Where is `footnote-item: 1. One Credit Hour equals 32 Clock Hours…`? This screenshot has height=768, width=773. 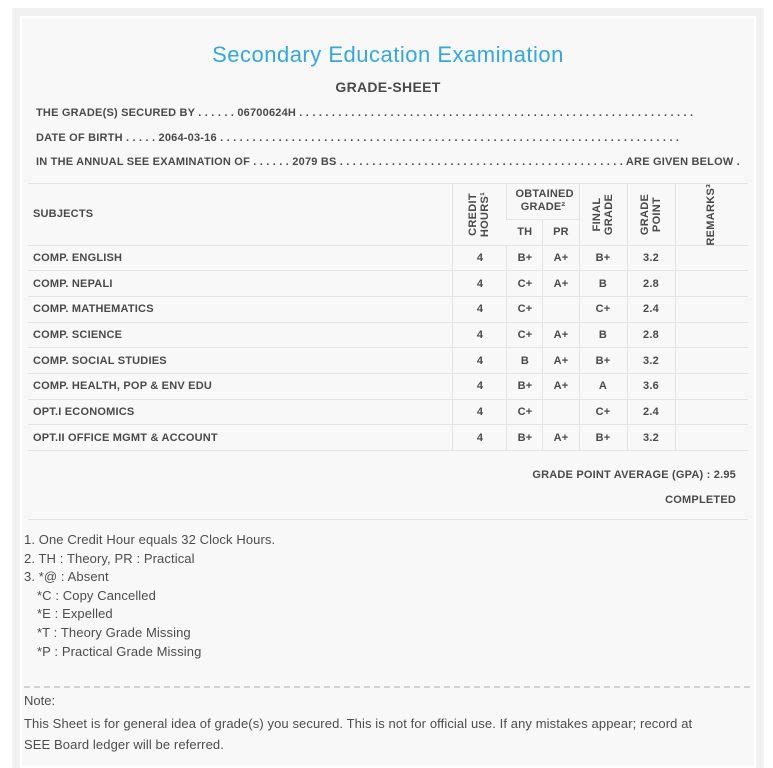
footnote-item: 1. One Credit Hour equals 32 Clock Hours… is located at coordinates (150, 539).